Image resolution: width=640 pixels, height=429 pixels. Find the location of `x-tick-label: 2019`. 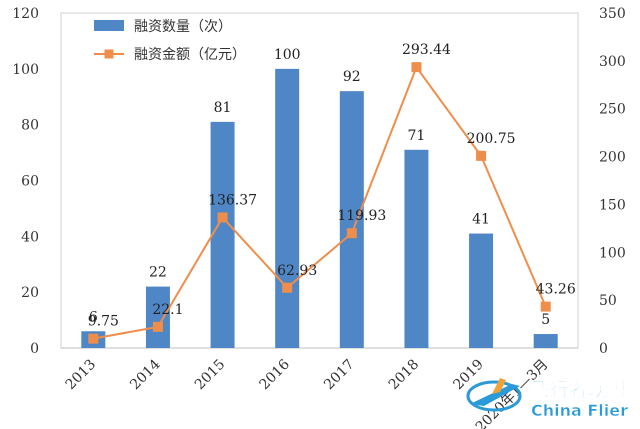

x-tick-label: 2019 is located at coordinates (468, 375).